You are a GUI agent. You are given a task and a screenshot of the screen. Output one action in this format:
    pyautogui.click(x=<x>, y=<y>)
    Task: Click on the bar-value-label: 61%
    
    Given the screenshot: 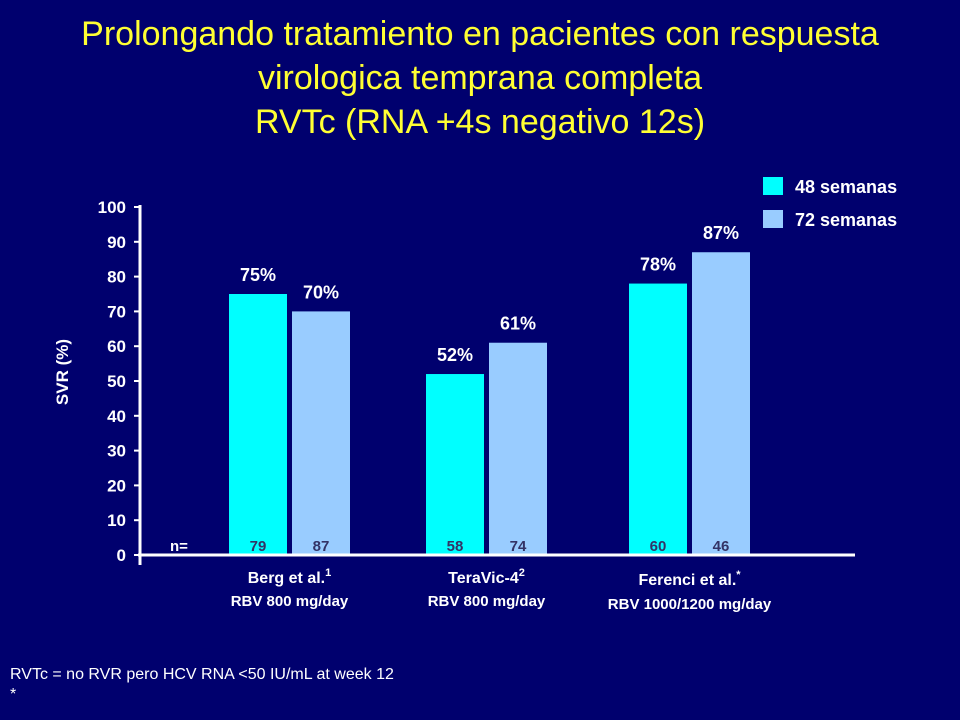 What is the action you would take?
    pyautogui.click(x=518, y=324)
    